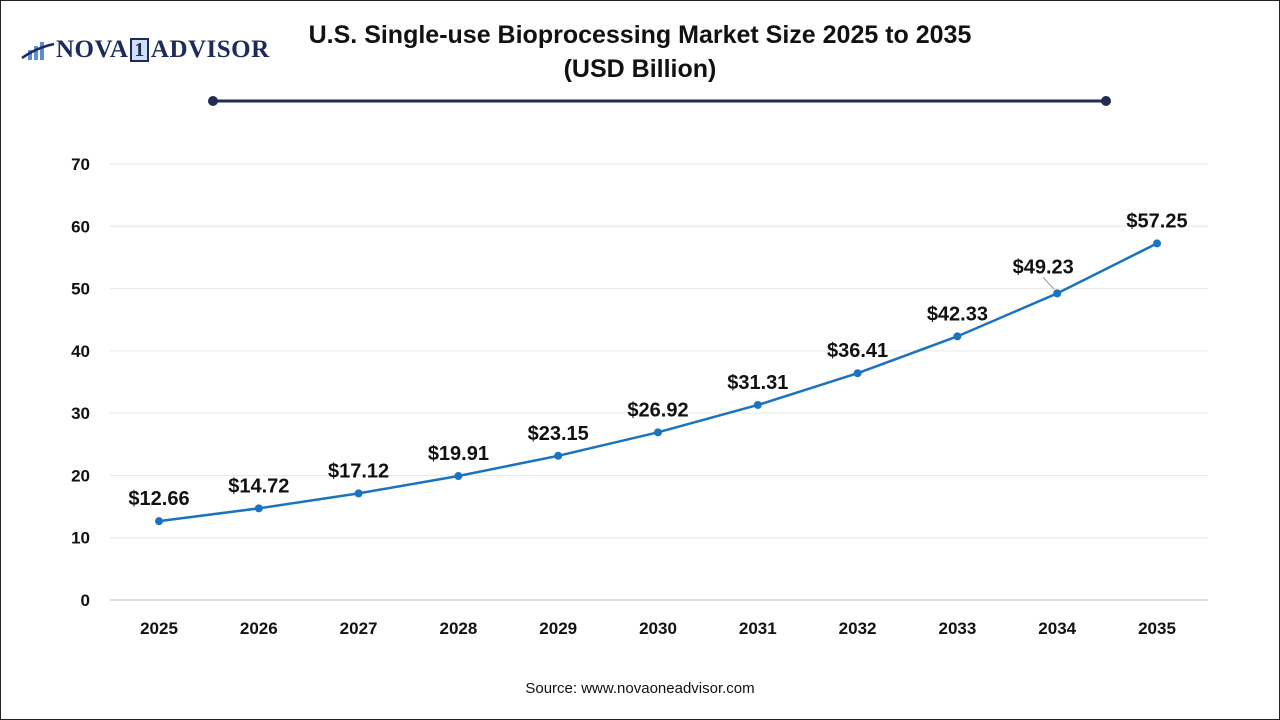 The image size is (1280, 720). What do you see at coordinates (80, 351) in the screenshot?
I see `y-tick-label: 40` at bounding box center [80, 351].